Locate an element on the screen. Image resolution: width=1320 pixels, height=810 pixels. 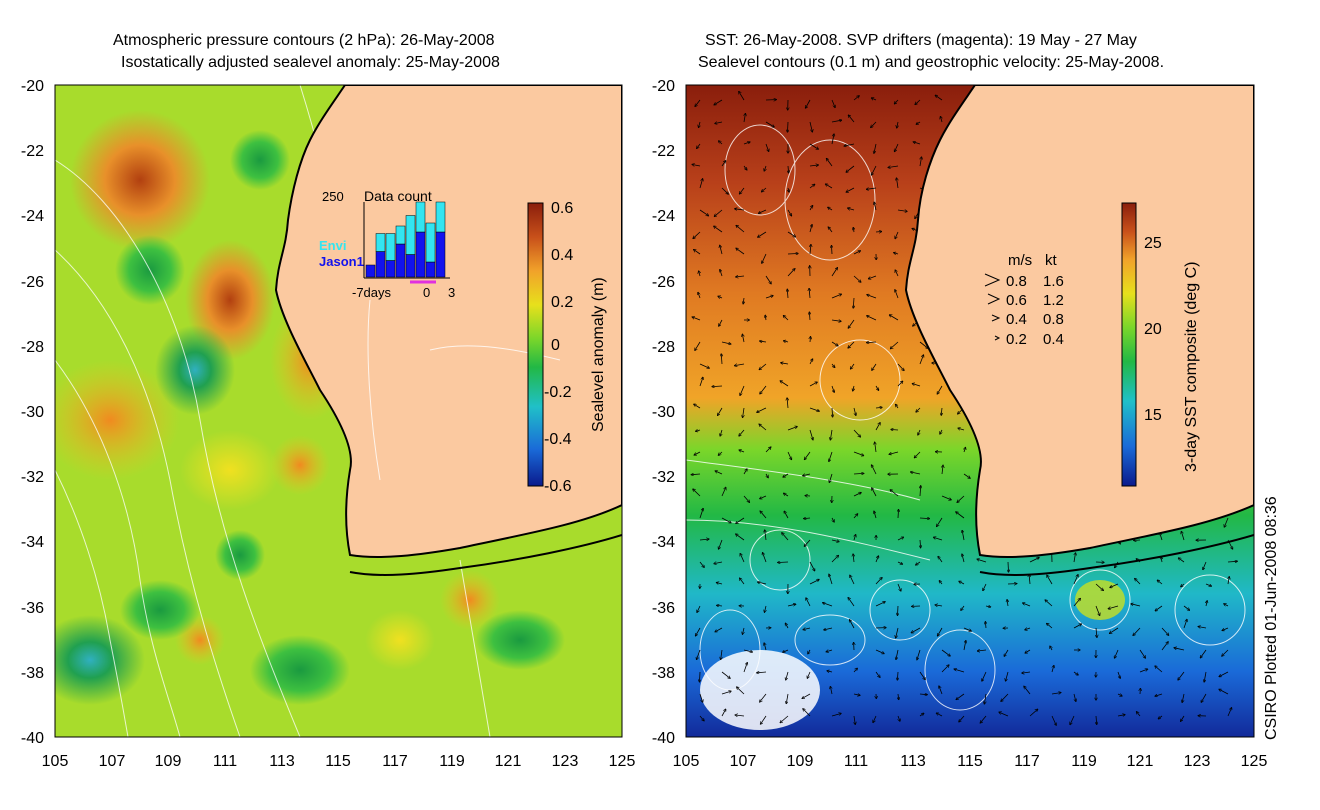
sla-tick-label: 0 is located at coordinates (555, 345).